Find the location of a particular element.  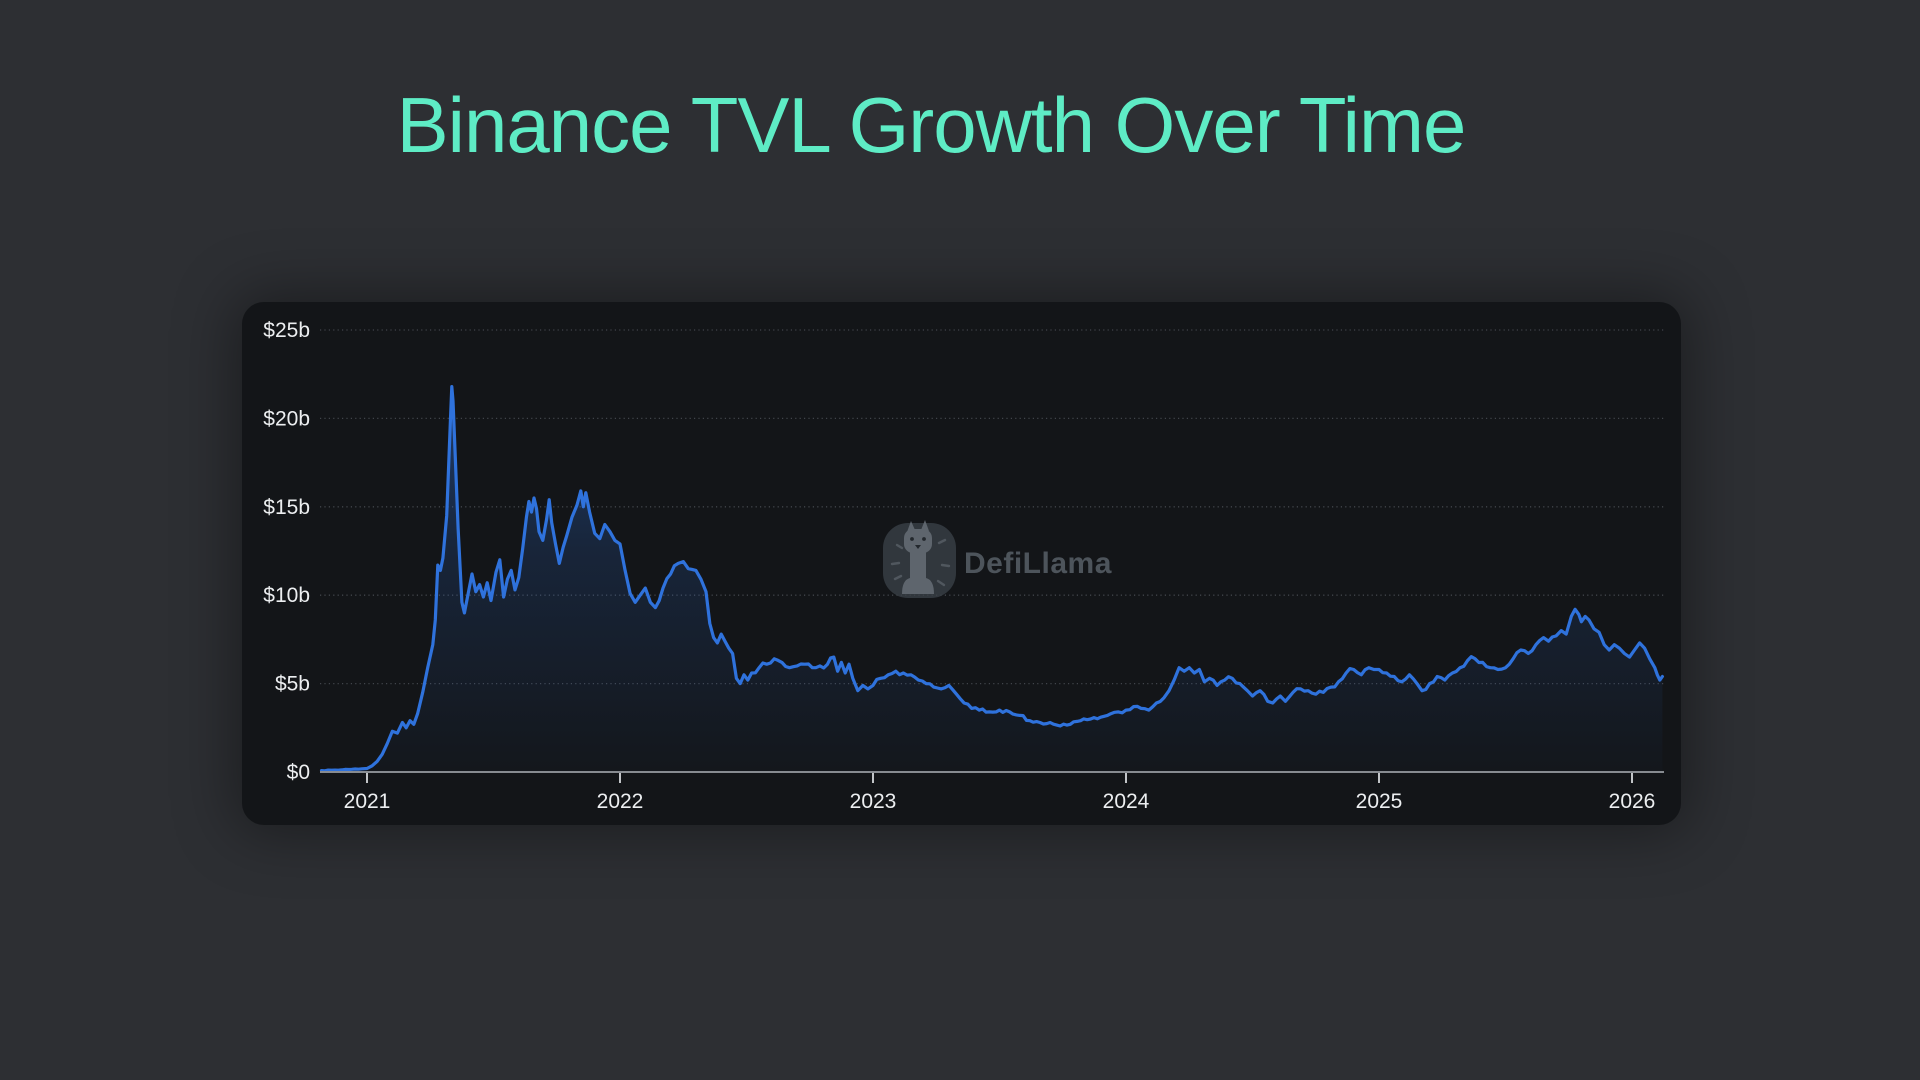

page-title: Binance TVL Growth Over Time is located at coordinates (931, 125).